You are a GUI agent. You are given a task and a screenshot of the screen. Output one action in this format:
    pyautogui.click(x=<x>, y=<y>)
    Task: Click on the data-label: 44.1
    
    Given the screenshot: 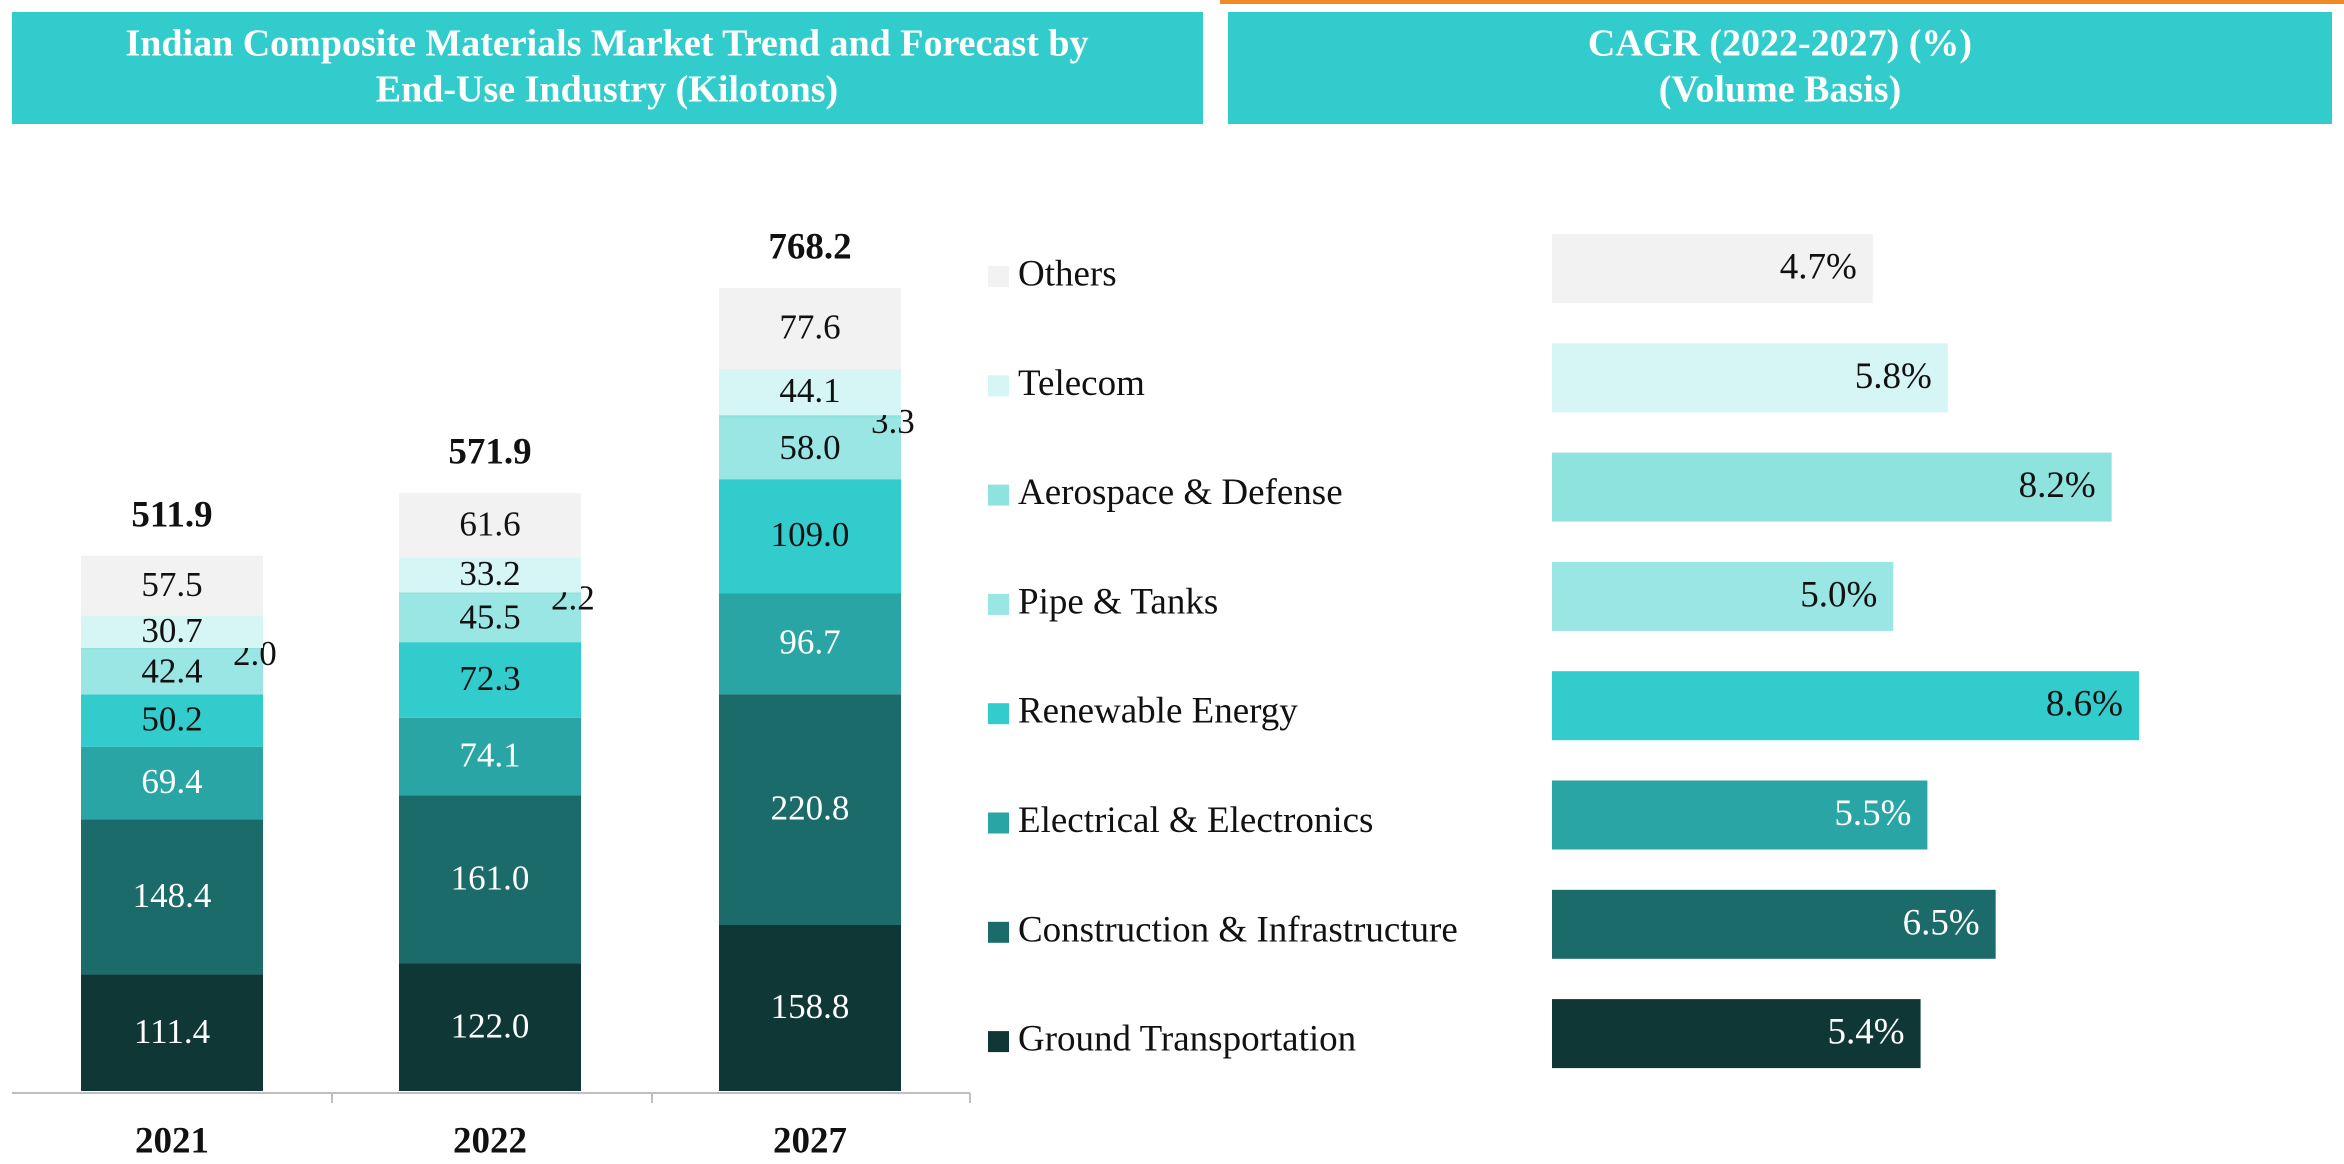 What is the action you would take?
    pyautogui.click(x=809, y=390)
    